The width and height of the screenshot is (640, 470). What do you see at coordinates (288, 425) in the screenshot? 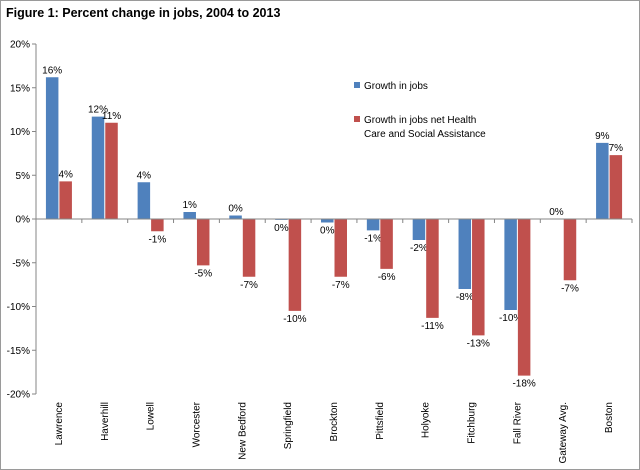
I see `category-label: Springfield` at bounding box center [288, 425].